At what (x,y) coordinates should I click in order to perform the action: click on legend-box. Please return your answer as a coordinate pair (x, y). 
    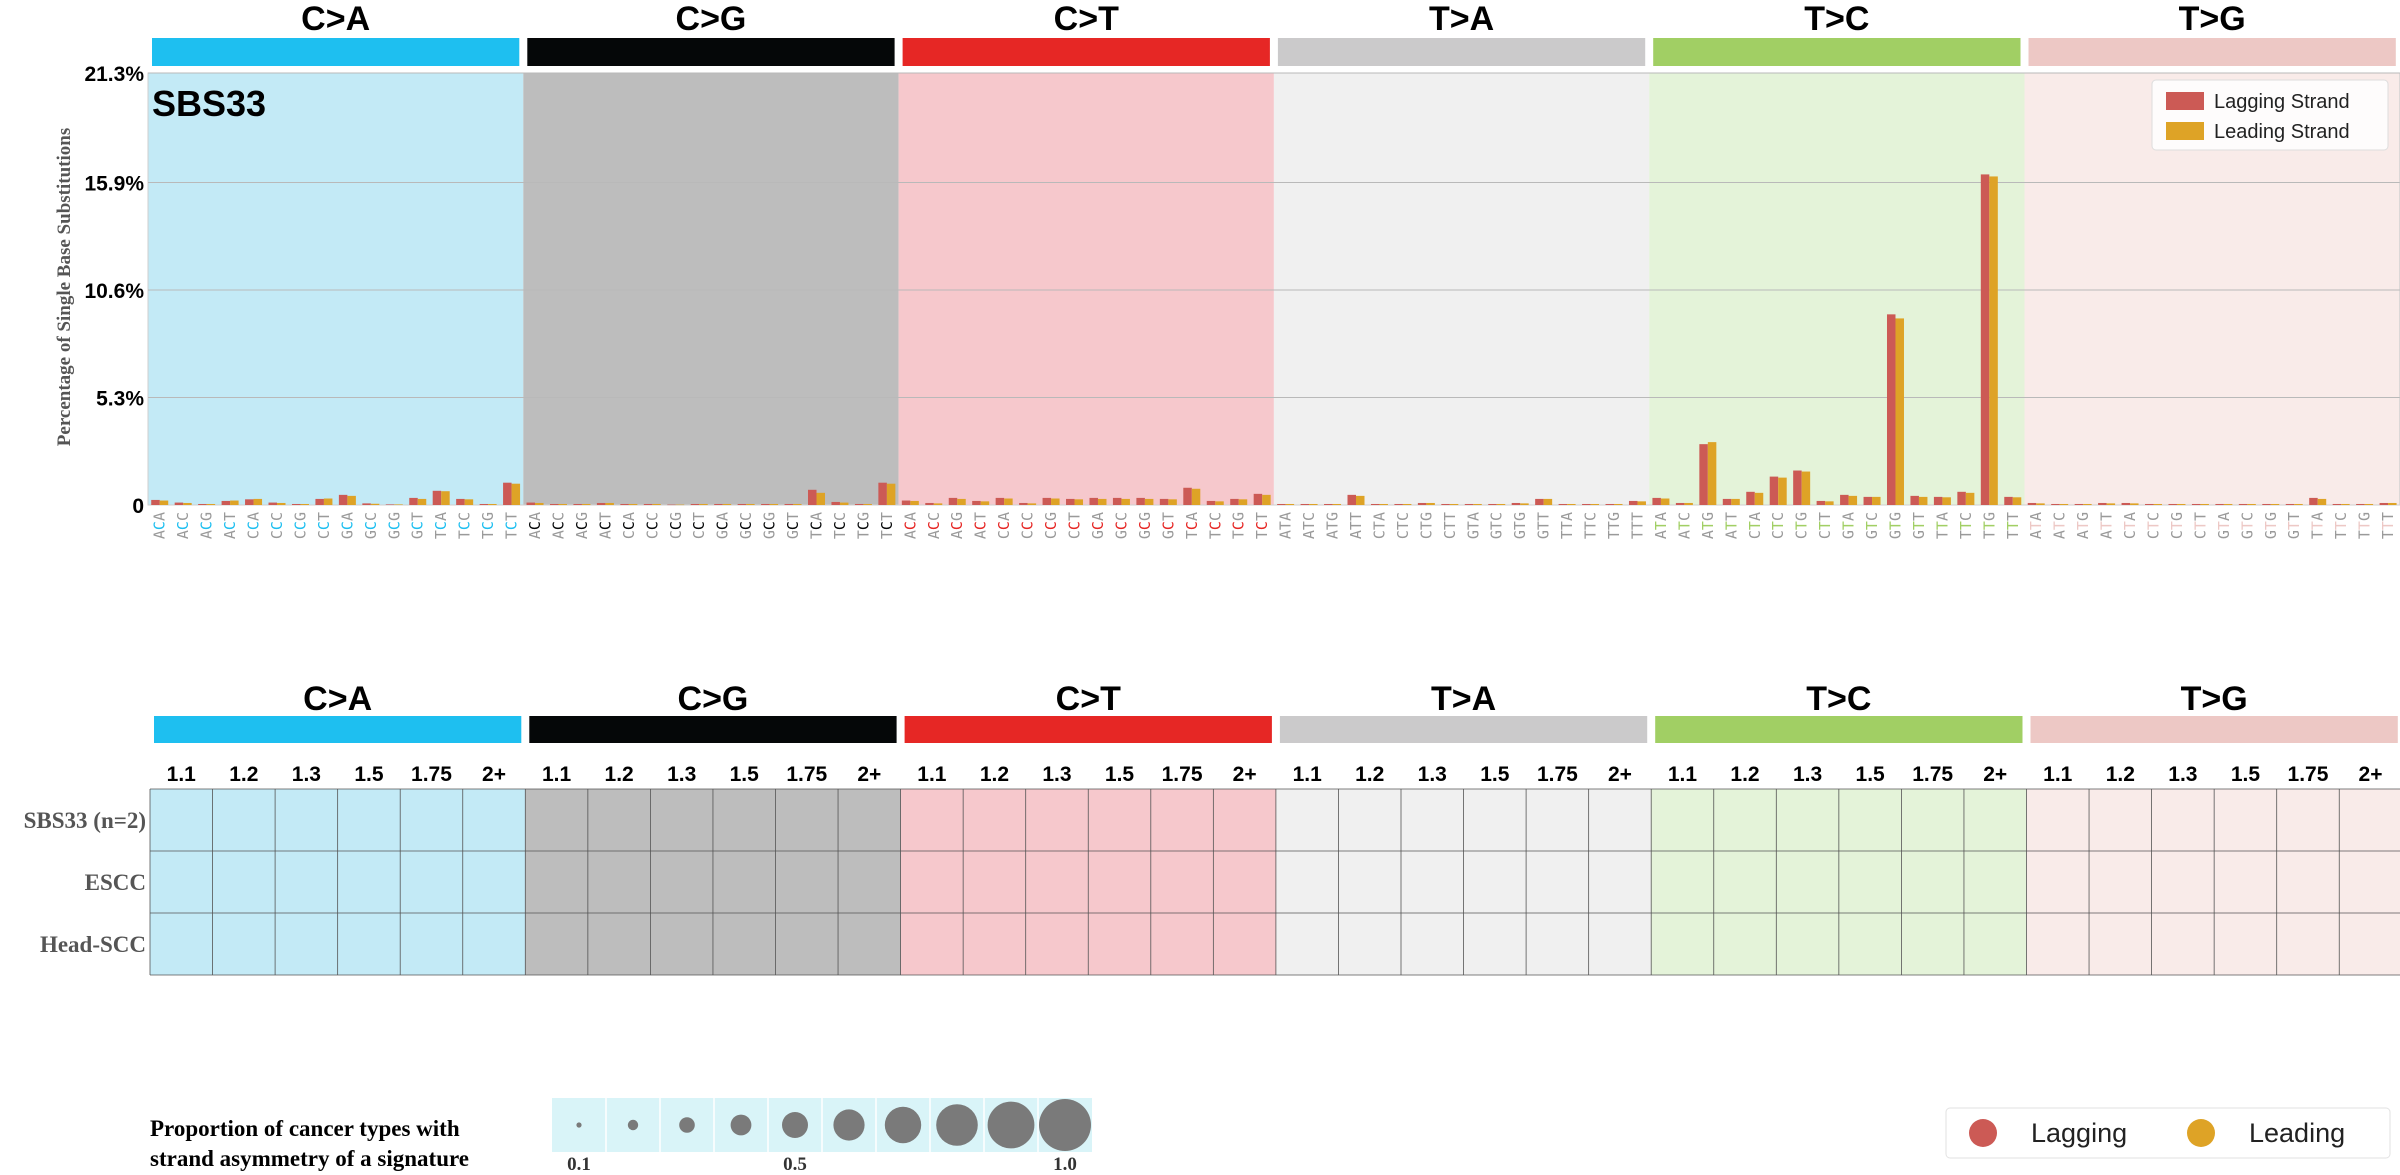
    Looking at the image, I should click on (2270, 115).